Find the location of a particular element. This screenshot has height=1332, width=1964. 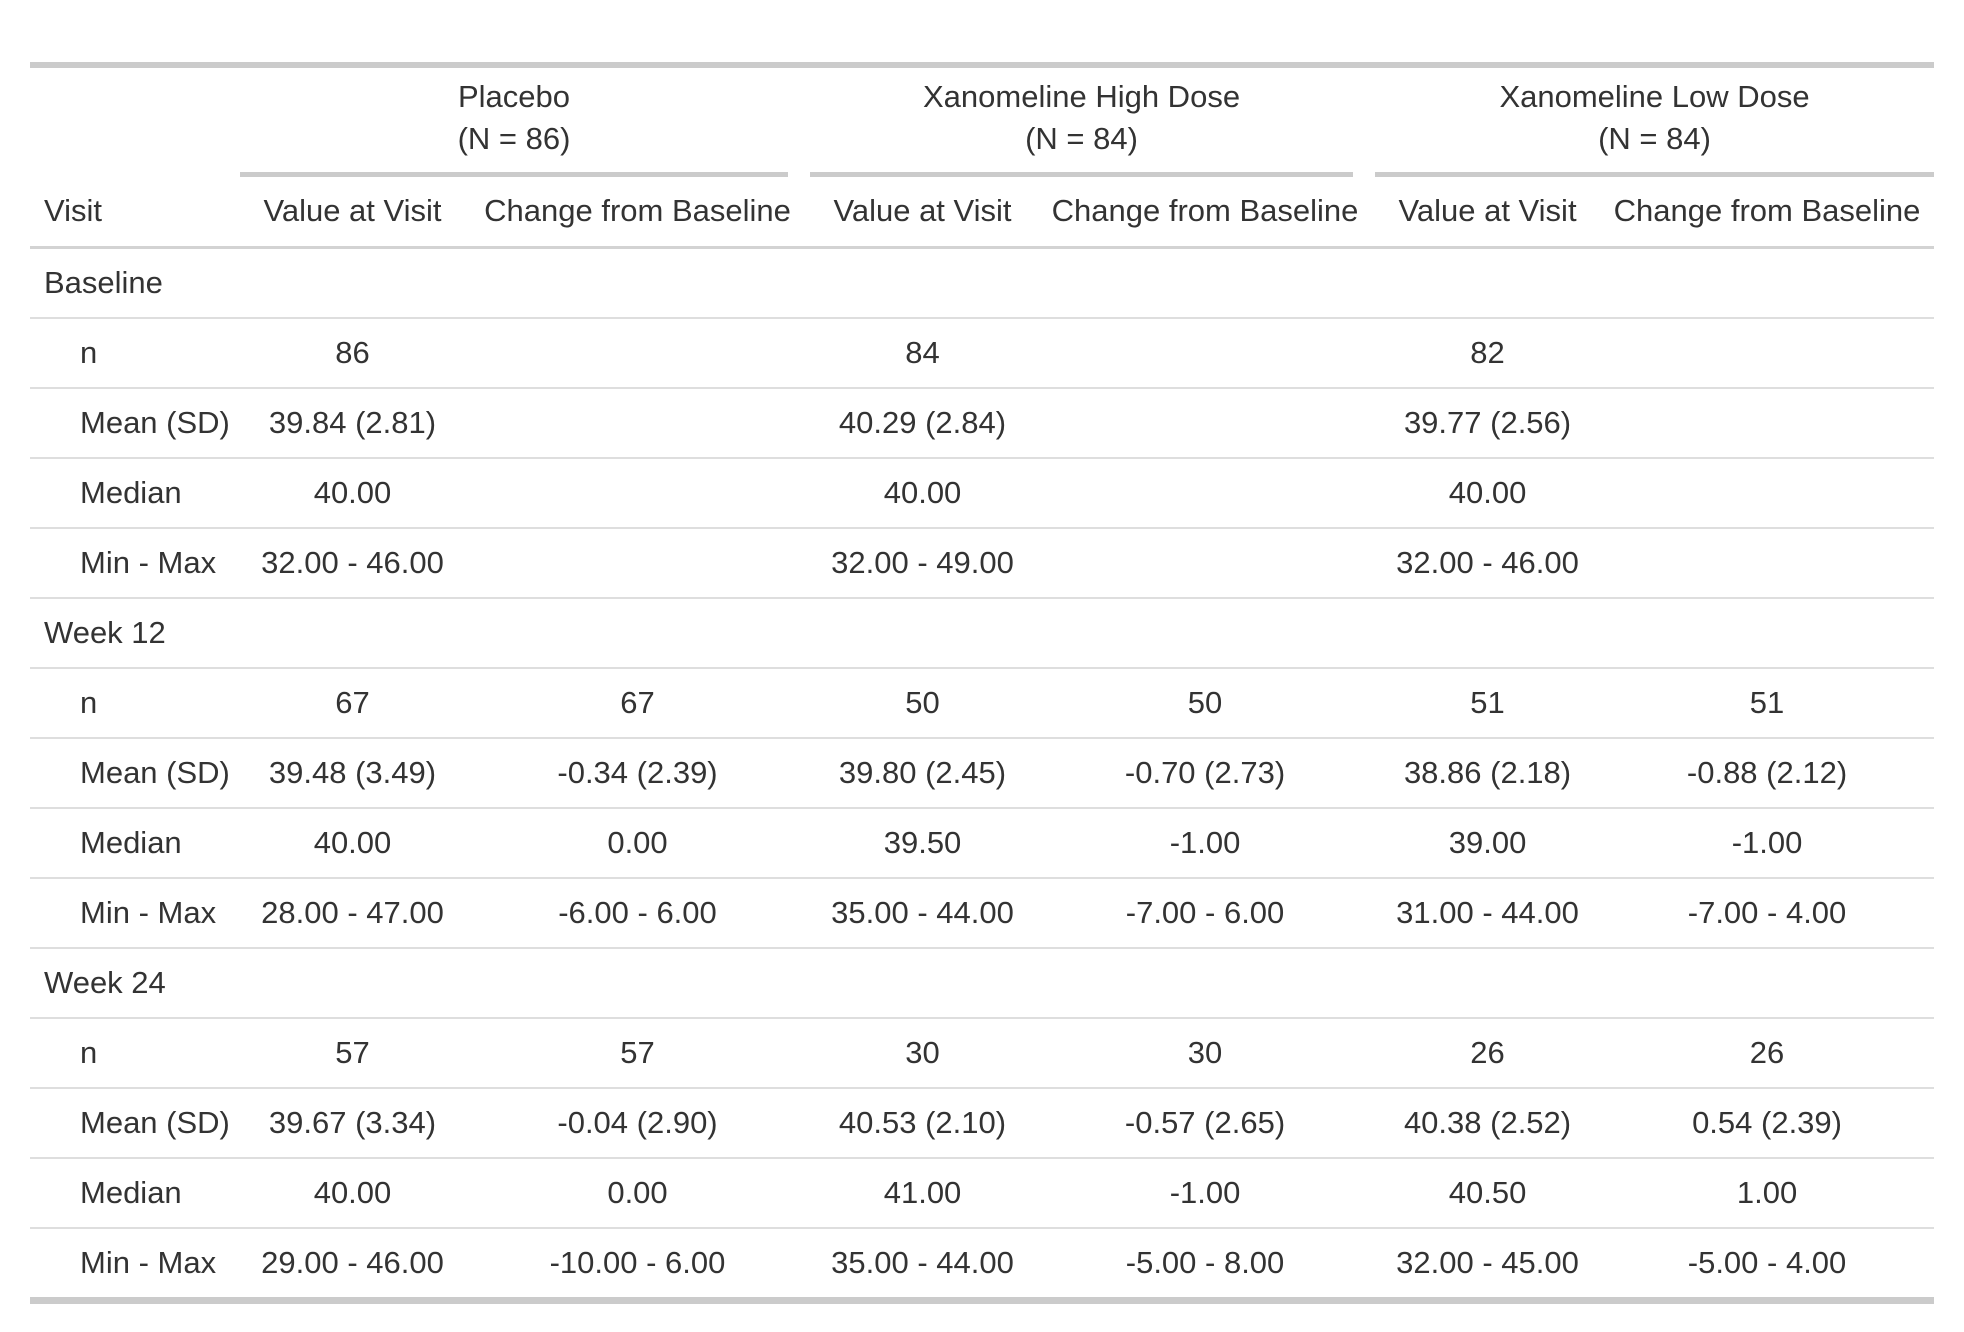

visit-label: Week 24 is located at coordinates (105, 982).